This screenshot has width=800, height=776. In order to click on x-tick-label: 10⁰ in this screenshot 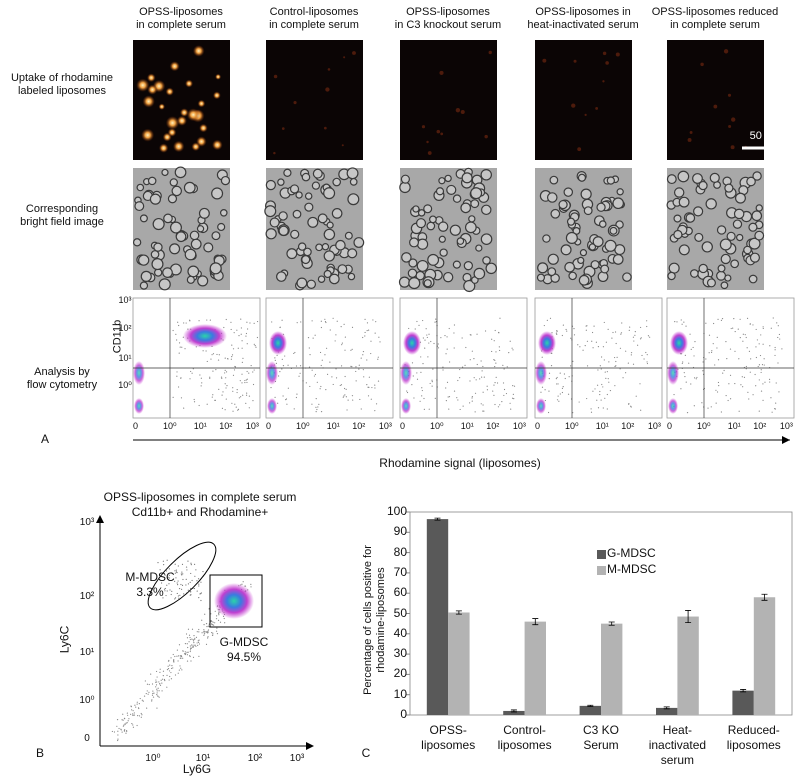, I will do `click(437, 426)`.